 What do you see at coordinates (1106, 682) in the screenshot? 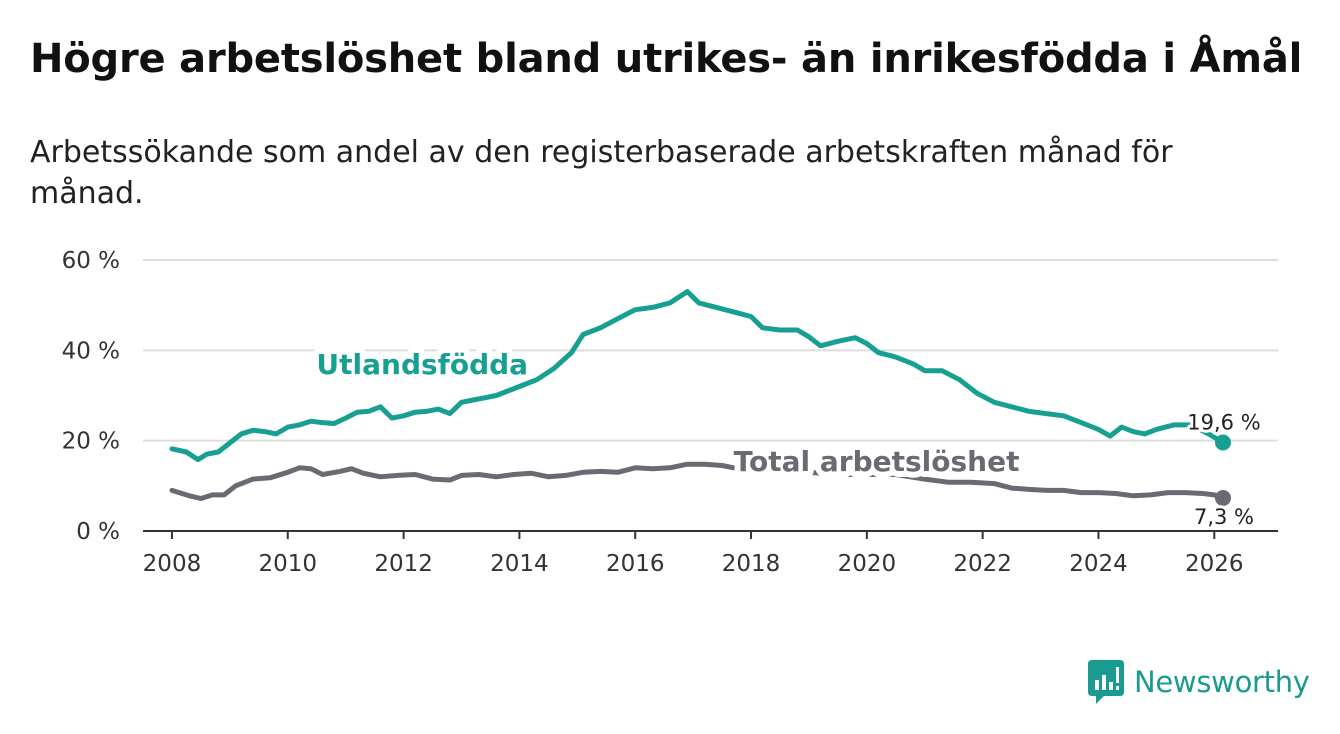
I see `bar-chart-logo-icon` at bounding box center [1106, 682].